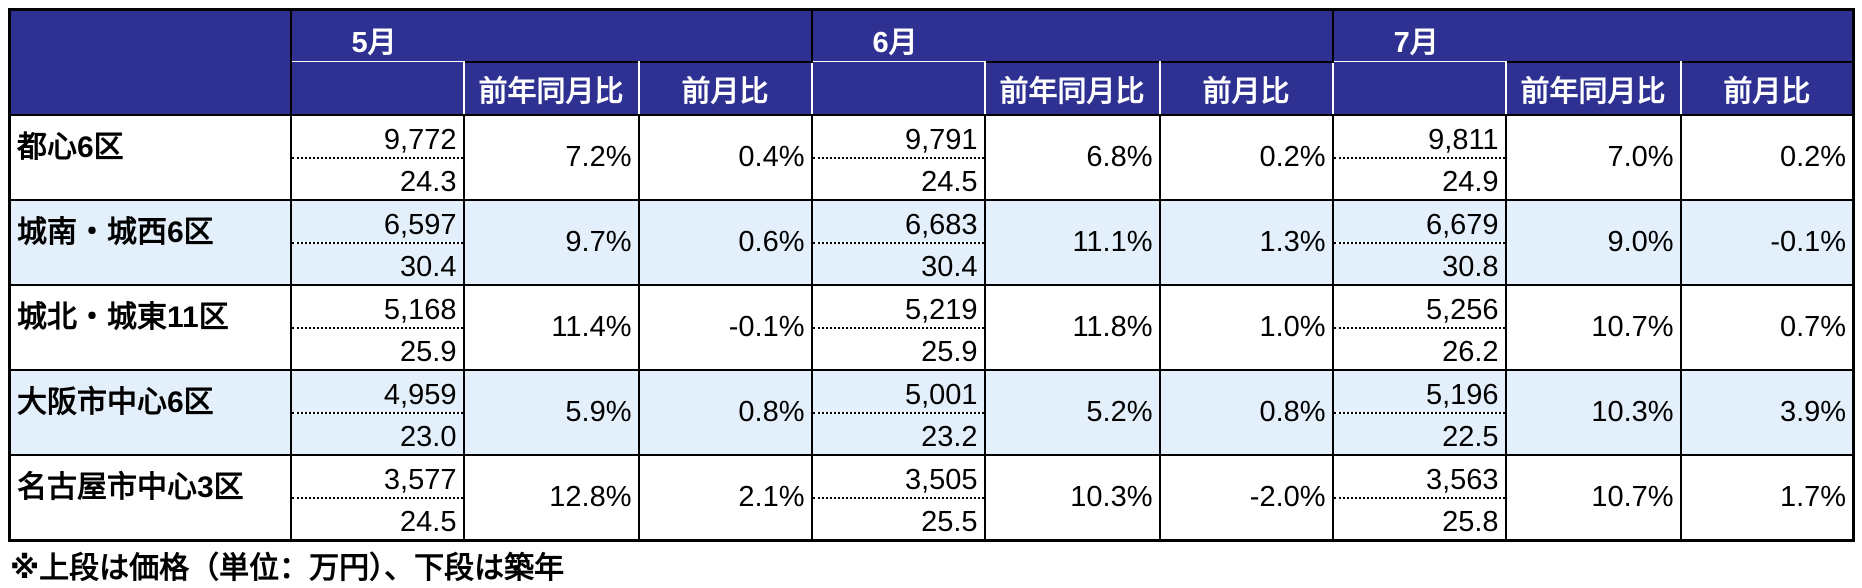  I want to click on mom-cell: 1.7%, so click(1767, 497).